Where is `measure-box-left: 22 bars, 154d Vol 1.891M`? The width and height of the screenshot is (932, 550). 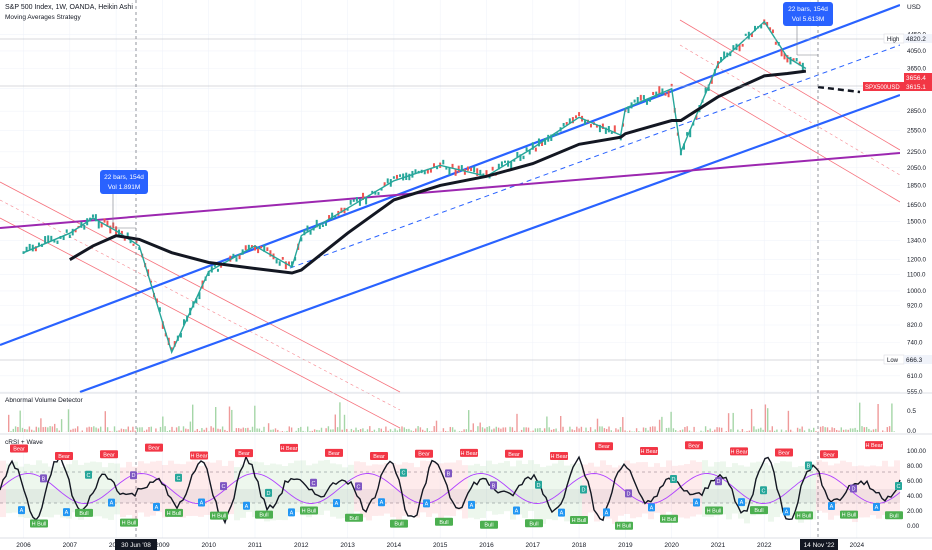
measure-box-left: 22 bars, 154d Vol 1.891M is located at coordinates (124, 199).